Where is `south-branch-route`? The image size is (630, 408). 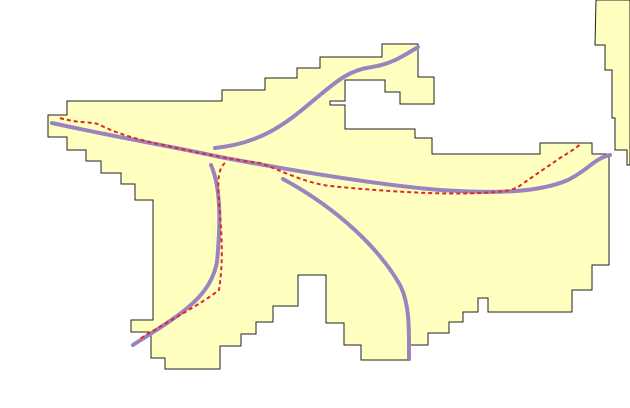 south-branch-route is located at coordinates (346, 268).